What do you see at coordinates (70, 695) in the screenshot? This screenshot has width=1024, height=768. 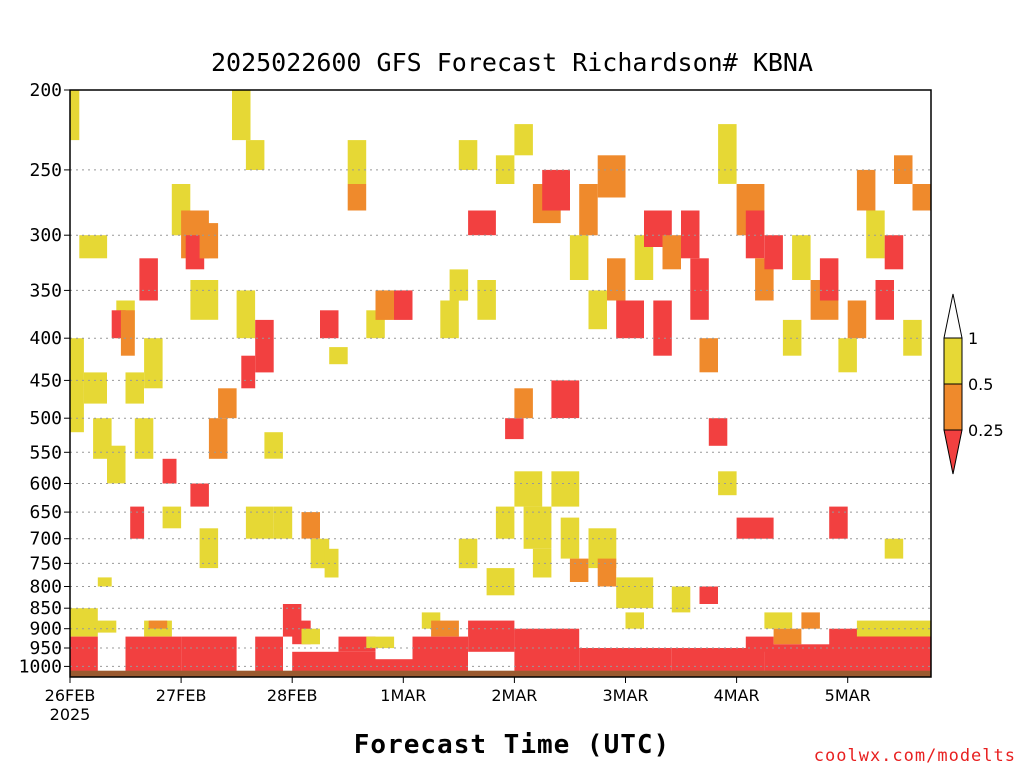 I see `x-tick-label: 26FEB` at bounding box center [70, 695].